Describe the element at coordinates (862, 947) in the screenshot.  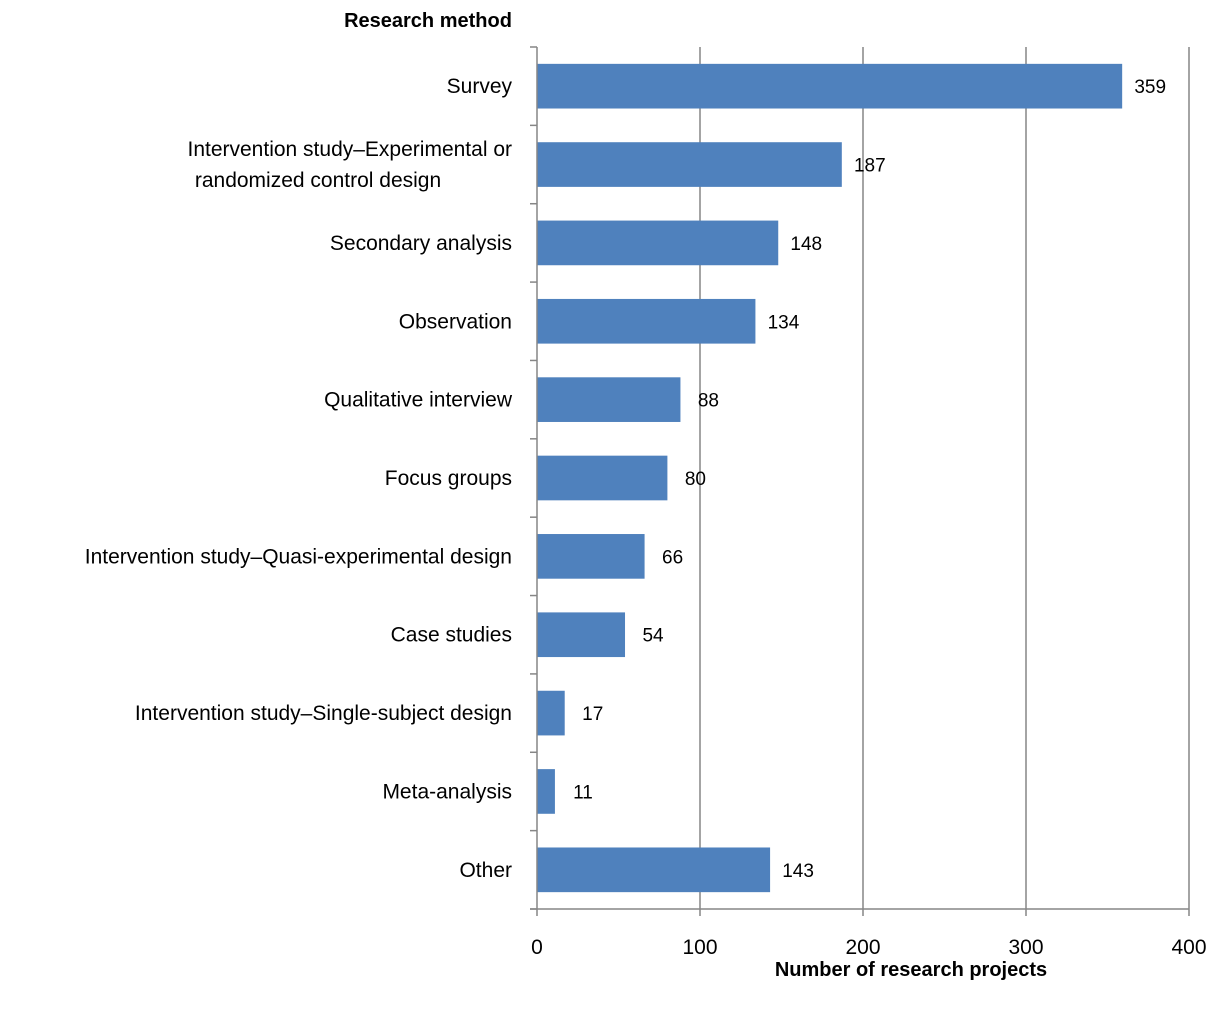
I see `x-tick-label: 200` at that location.